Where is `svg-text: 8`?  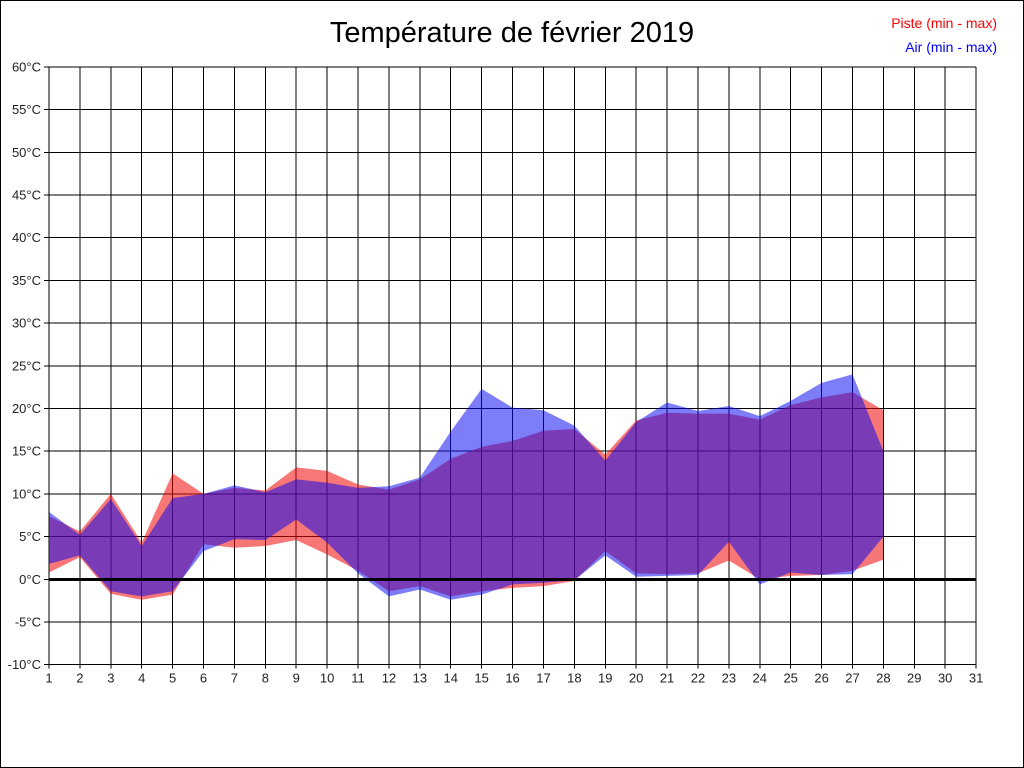 svg-text: 8 is located at coordinates (265, 678).